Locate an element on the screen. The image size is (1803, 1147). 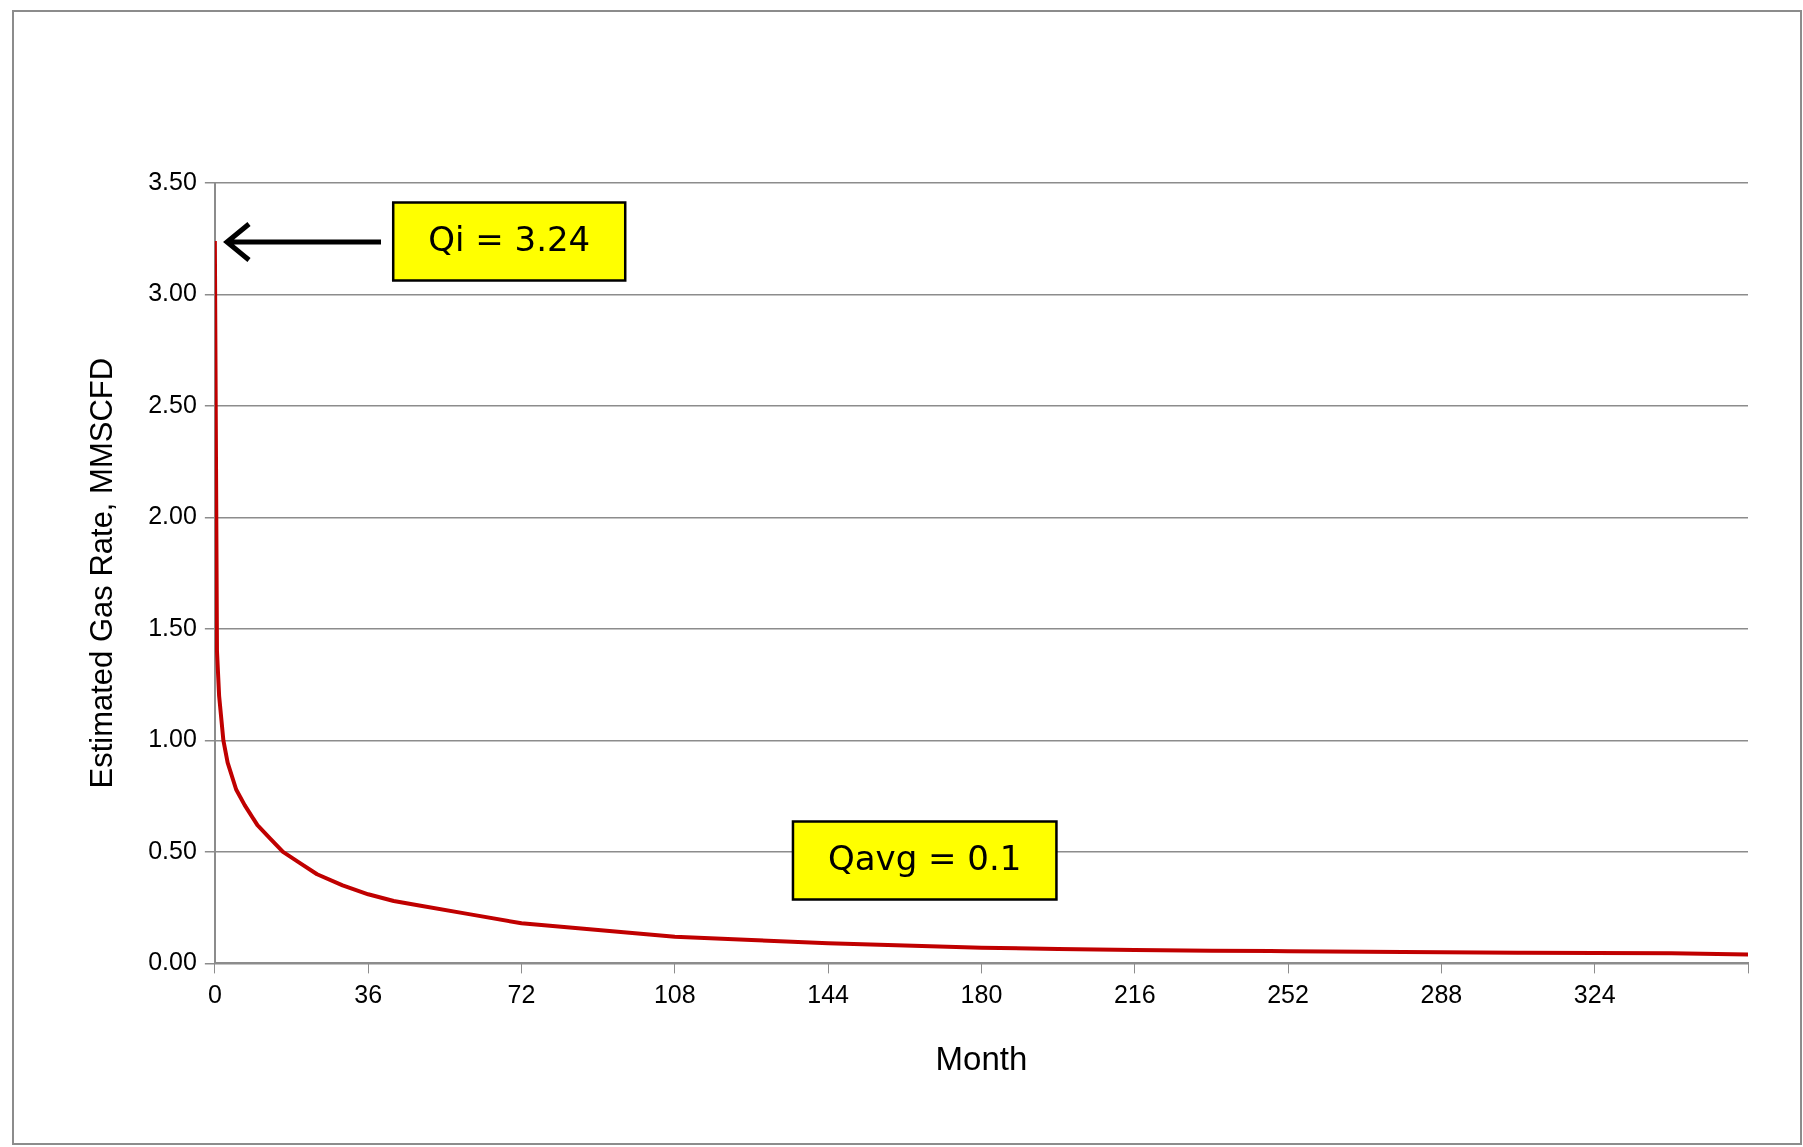
y-axis-title: Estimated Gas Rate, MMSCFD is located at coordinates (102, 573).